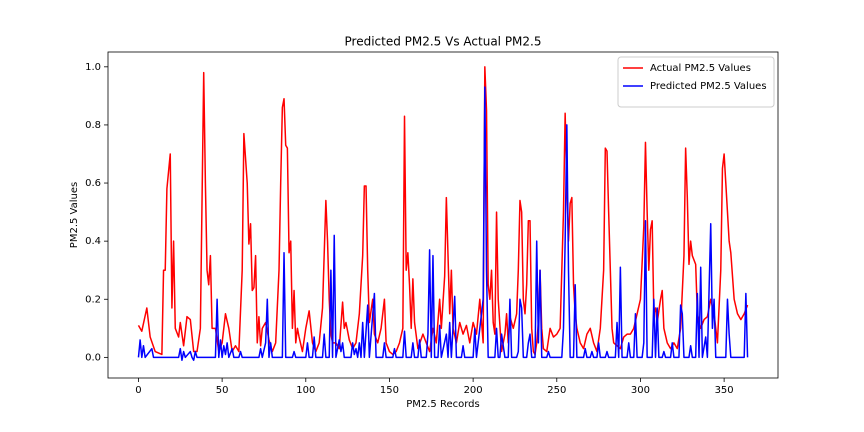  I want to click on x-tick-label: 0, so click(138, 390).